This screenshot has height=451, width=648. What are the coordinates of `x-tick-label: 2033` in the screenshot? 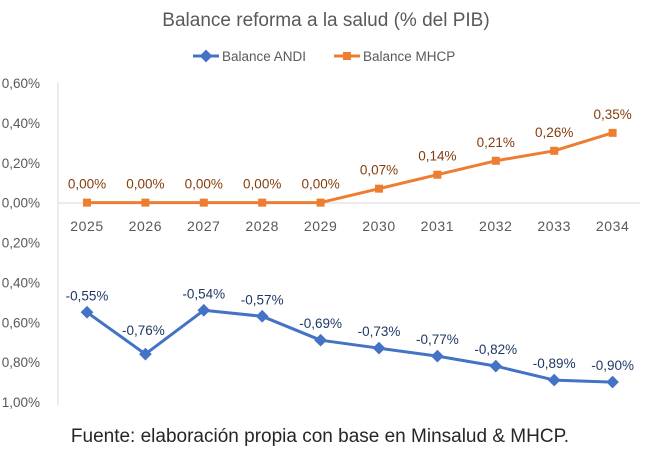 It's located at (554, 226).